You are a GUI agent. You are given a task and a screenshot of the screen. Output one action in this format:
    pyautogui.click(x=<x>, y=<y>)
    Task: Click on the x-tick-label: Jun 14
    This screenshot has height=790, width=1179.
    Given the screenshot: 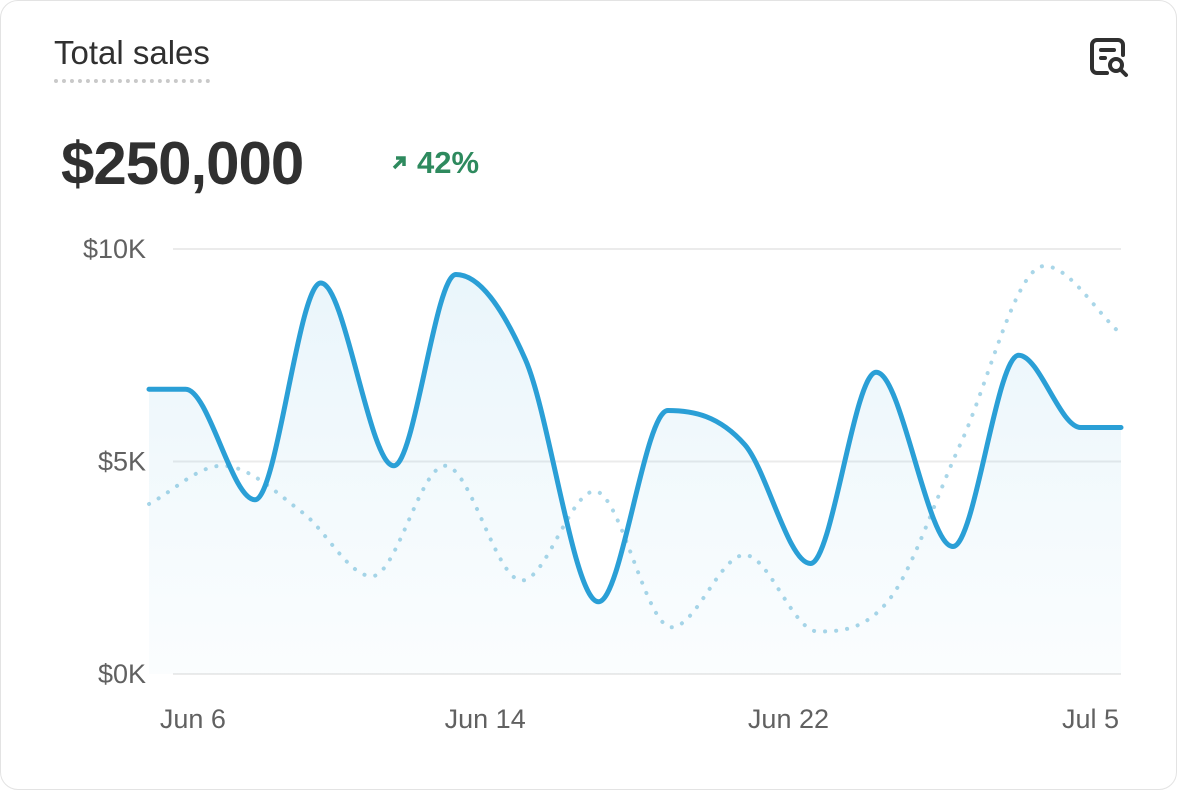 What is the action you would take?
    pyautogui.click(x=485, y=719)
    